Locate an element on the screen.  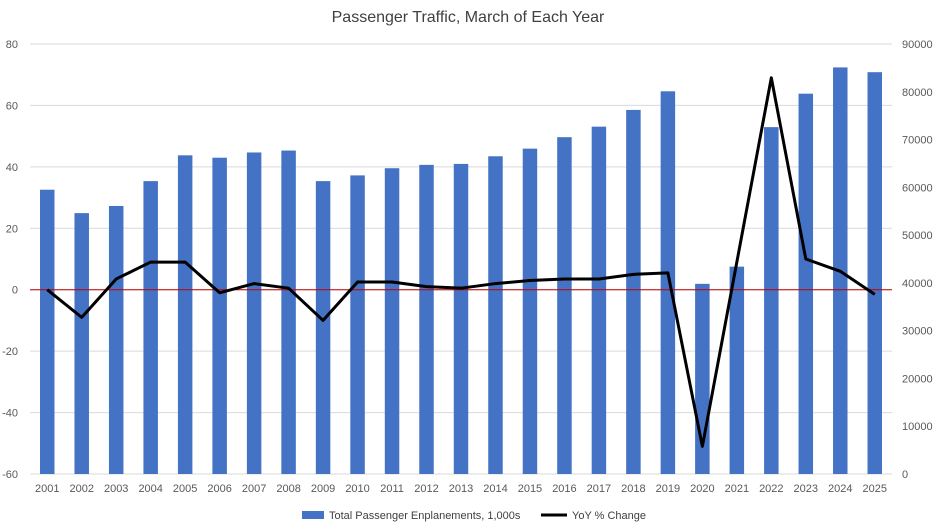
right-axis-tick-label: 50000 is located at coordinates (917, 236).